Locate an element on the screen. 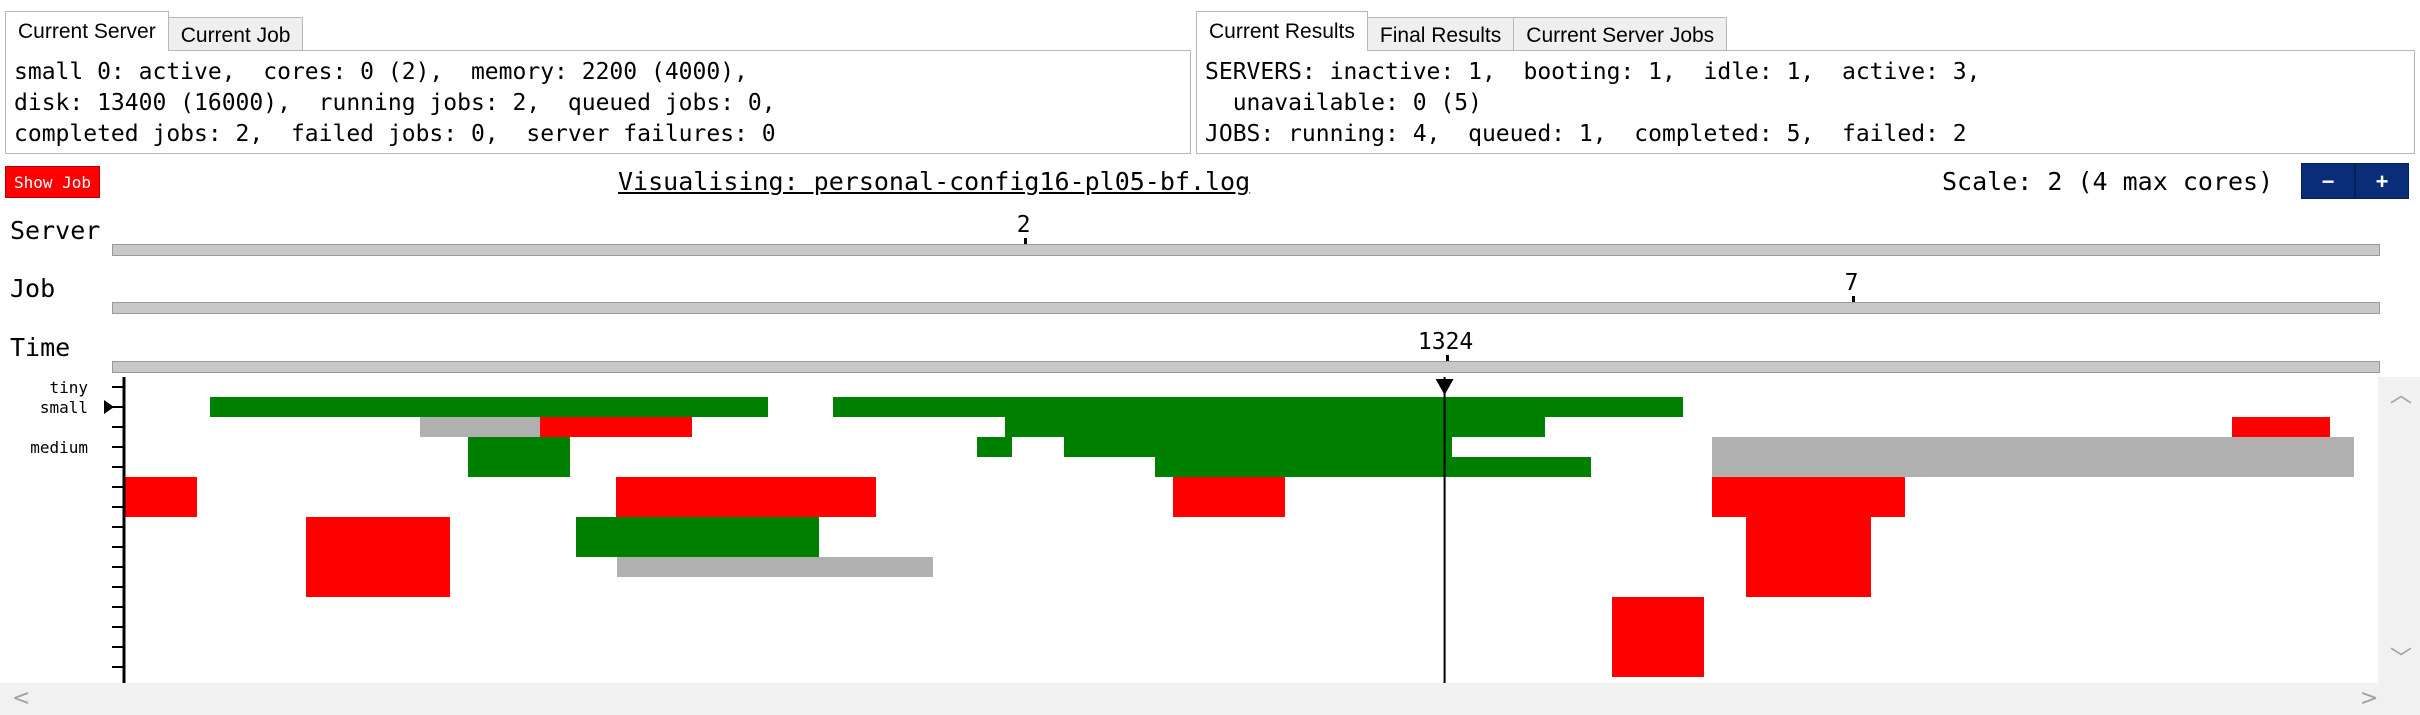  job-slider-value: 7 is located at coordinates (1851, 283).